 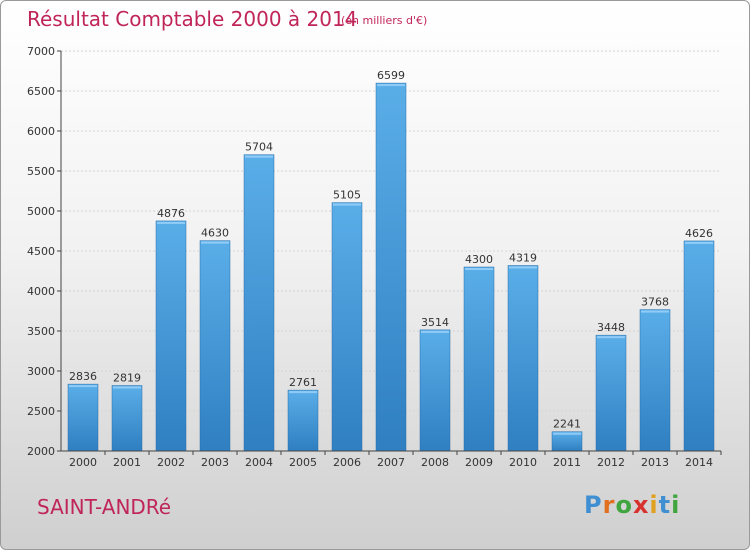 I want to click on bar-2014, so click(x=699, y=346).